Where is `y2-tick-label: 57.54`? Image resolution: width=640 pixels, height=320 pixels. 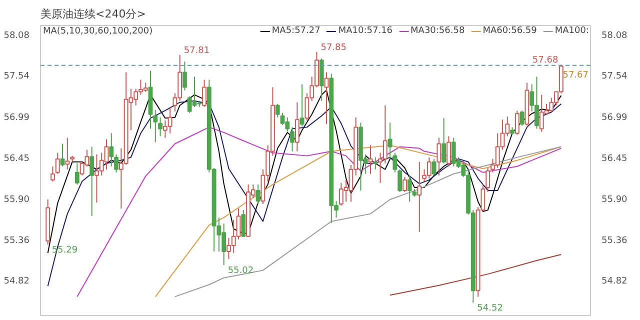
y2-tick-label: 57.54 is located at coordinates (615, 77).